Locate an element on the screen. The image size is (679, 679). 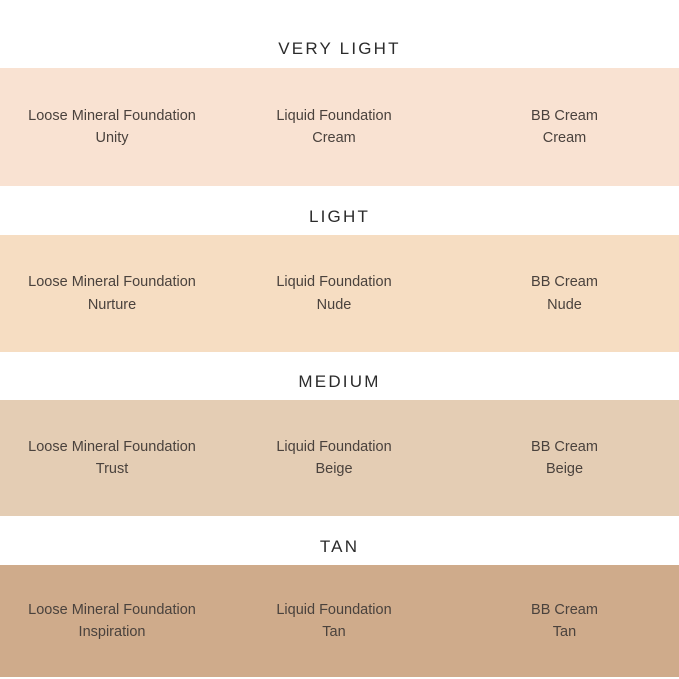
shade-group-title-tan: TAN is located at coordinates (339, 546).